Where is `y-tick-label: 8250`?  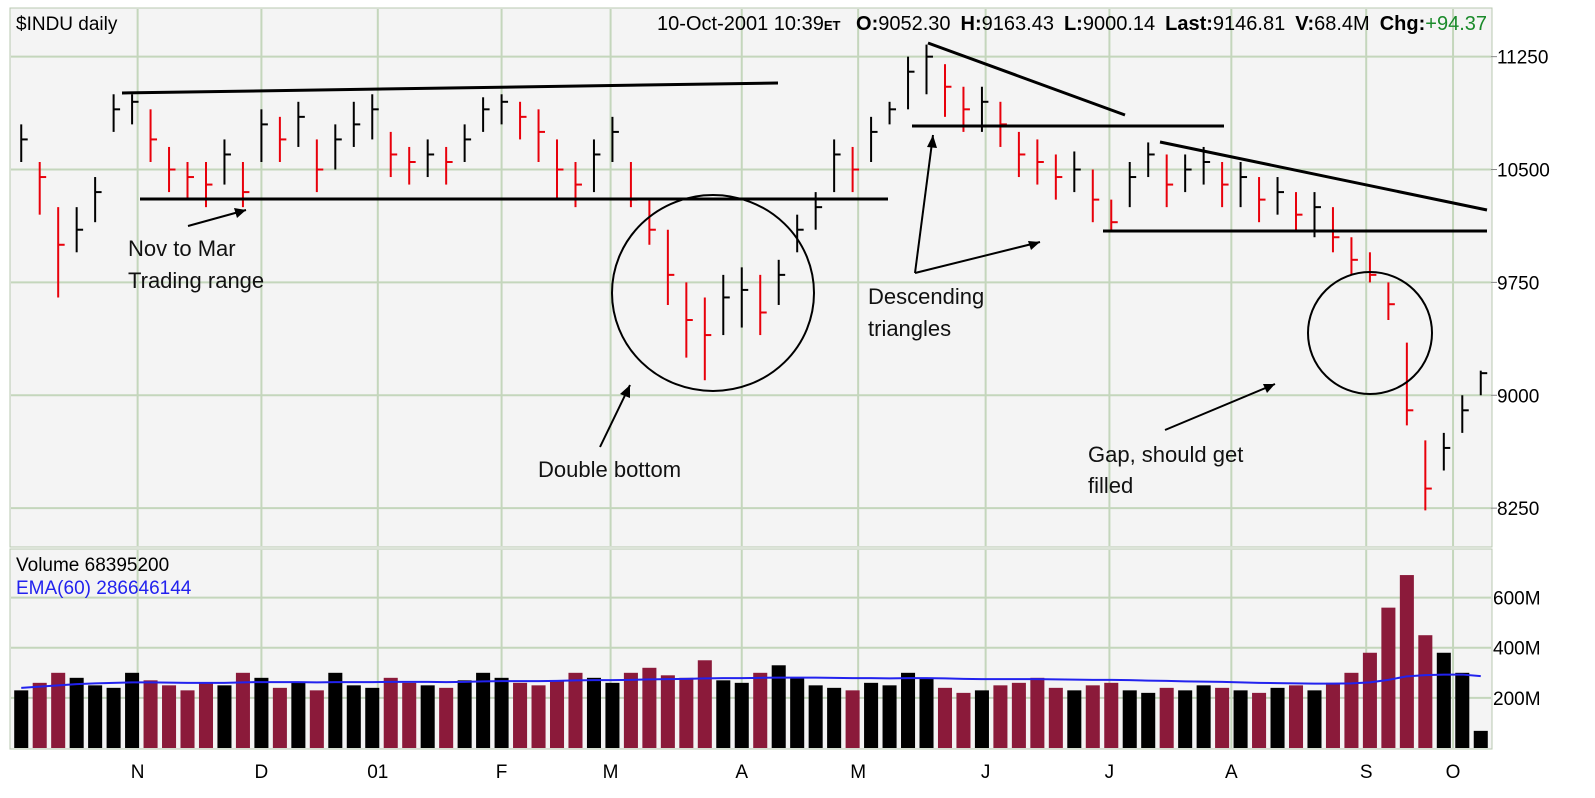 y-tick-label: 8250 is located at coordinates (1518, 509).